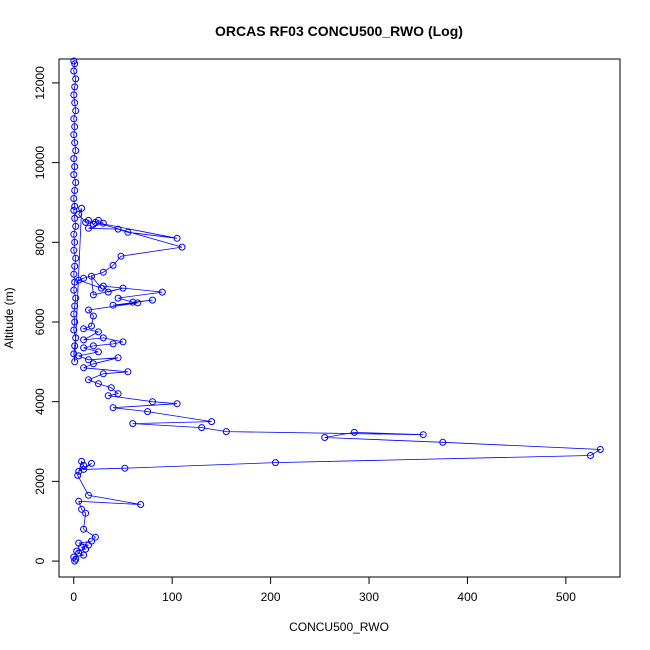 The image size is (650, 650). Describe the element at coordinates (467, 597) in the screenshot. I see `x-tick-label: 400` at that location.